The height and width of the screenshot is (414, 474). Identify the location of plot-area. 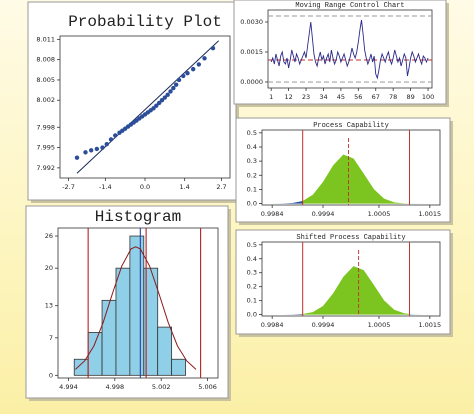
(350, 49).